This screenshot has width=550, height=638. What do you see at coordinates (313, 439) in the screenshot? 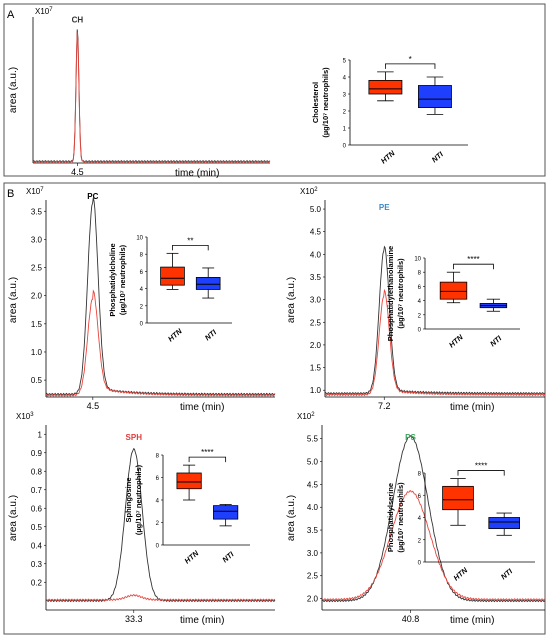
I see `chrom_ps-y-tick: 5.5` at bounding box center [313, 439].